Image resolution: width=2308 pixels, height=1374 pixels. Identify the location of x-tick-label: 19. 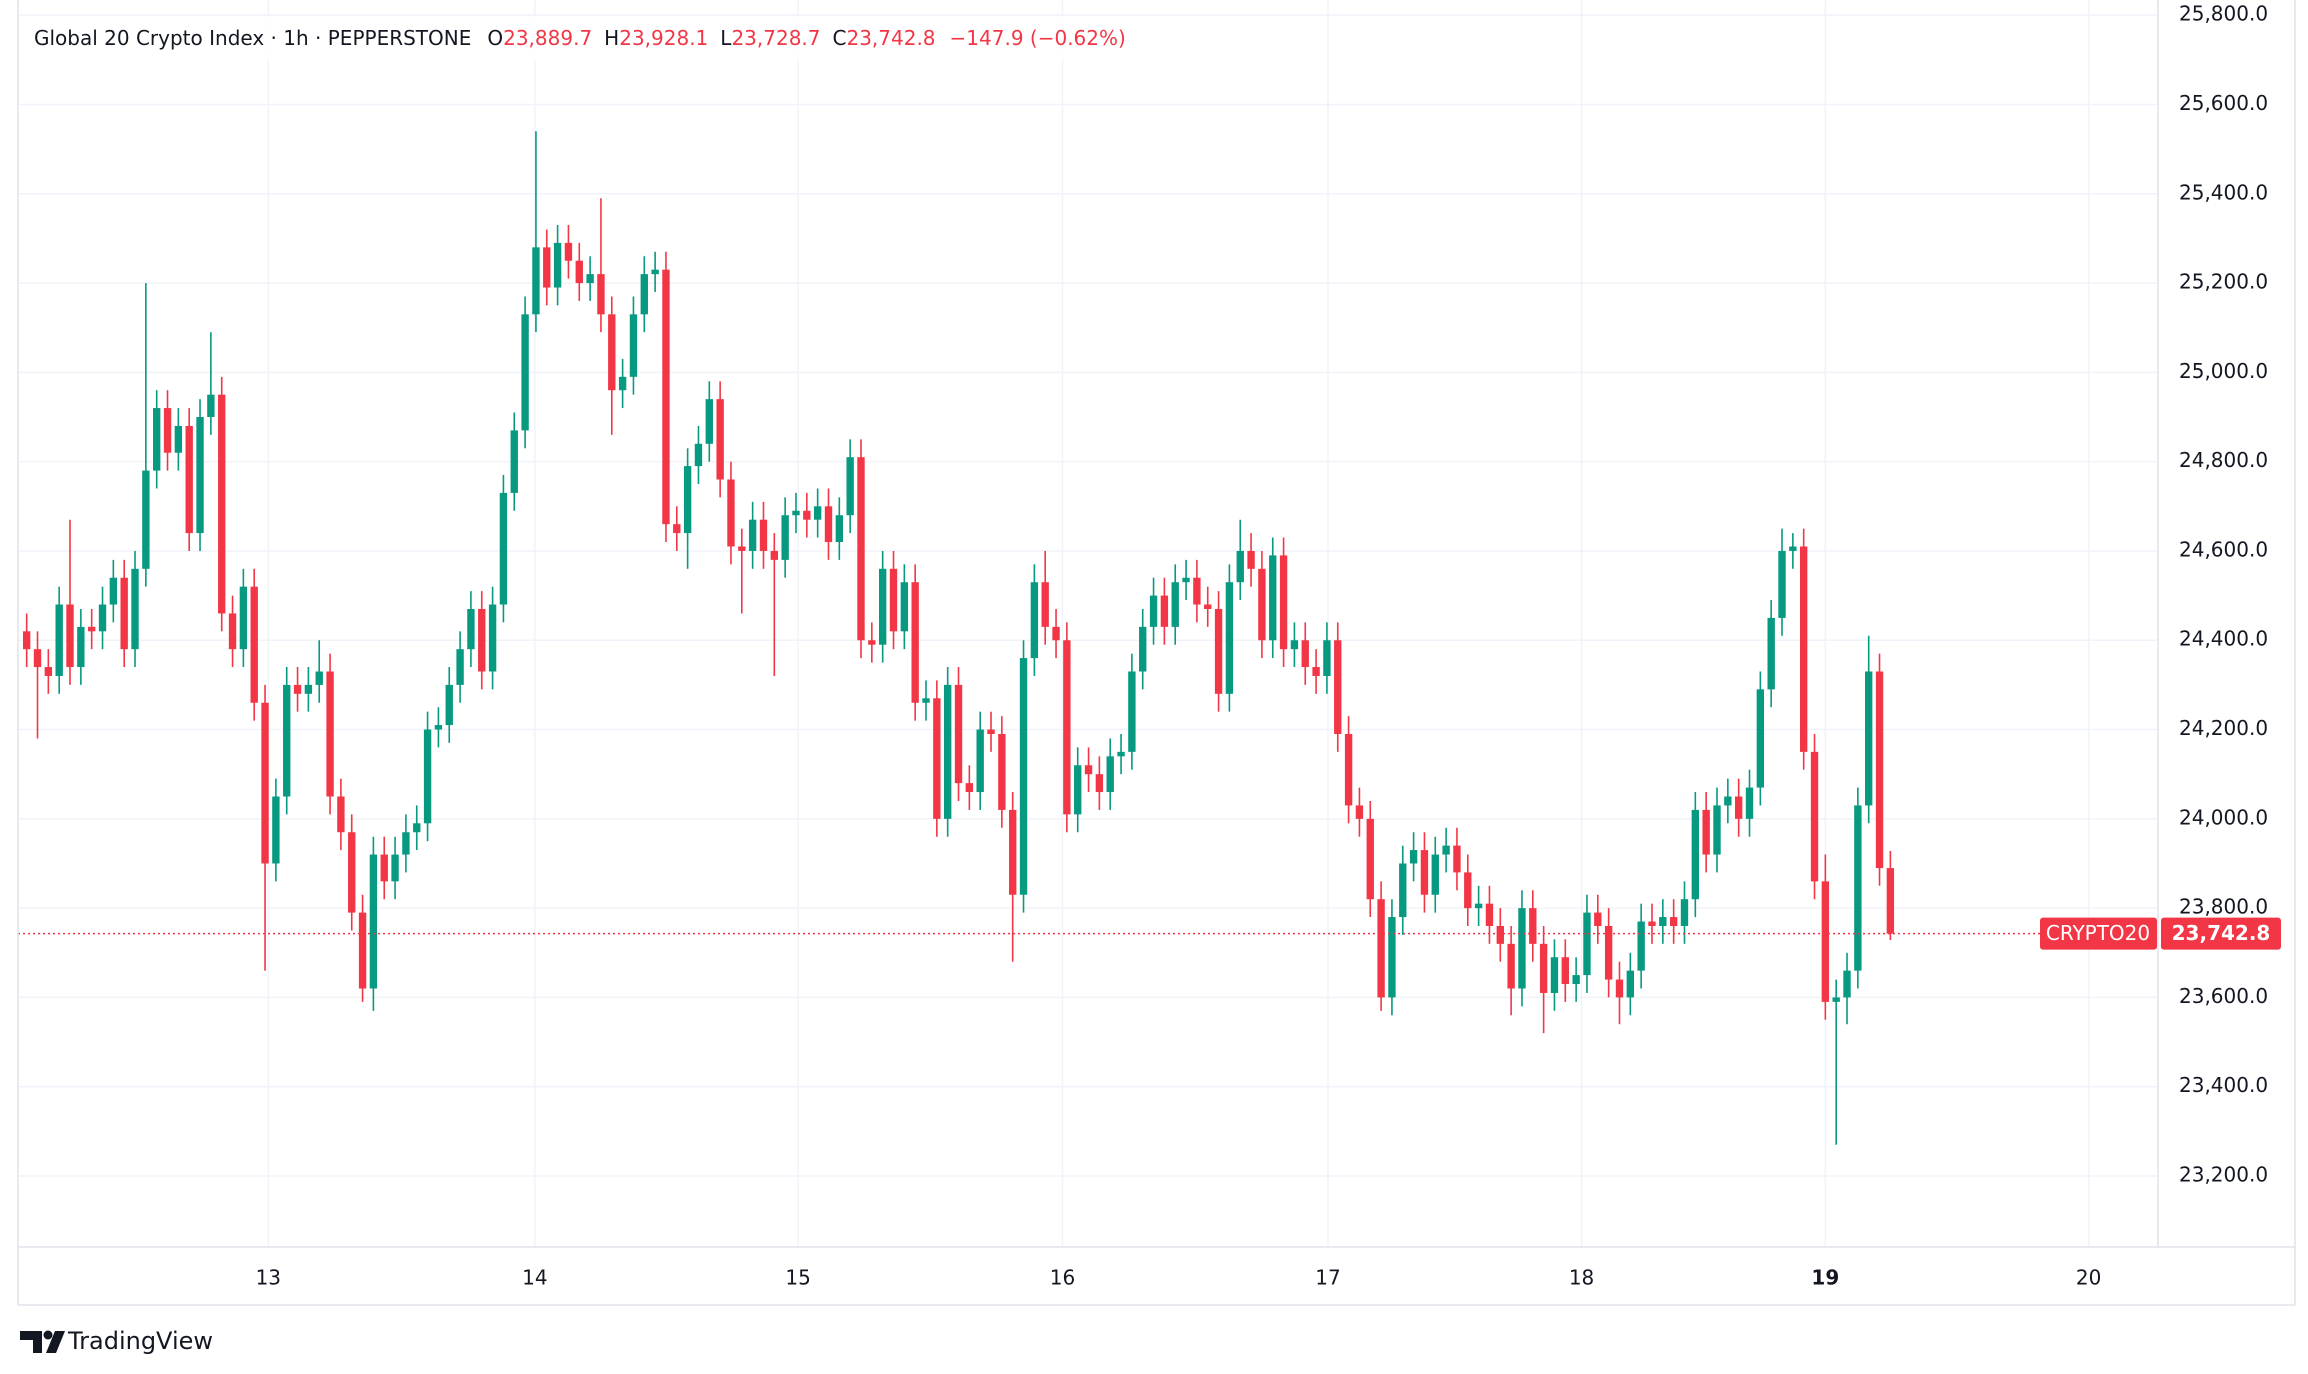
(1825, 1278).